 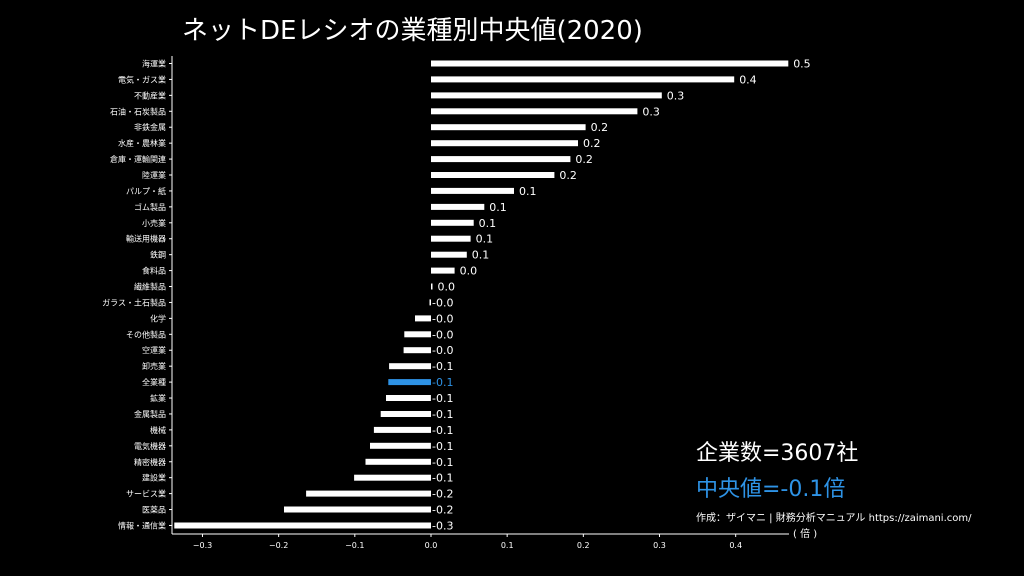 I want to click on x-tick-label: −0.2, so click(x=278, y=545).